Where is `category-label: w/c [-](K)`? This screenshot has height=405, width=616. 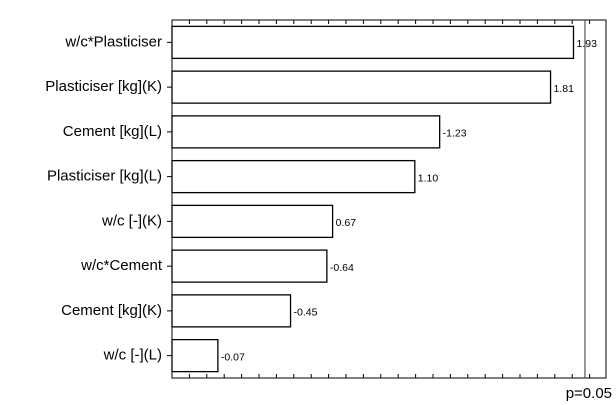 category-label: w/c [-](K) is located at coordinates (131, 220).